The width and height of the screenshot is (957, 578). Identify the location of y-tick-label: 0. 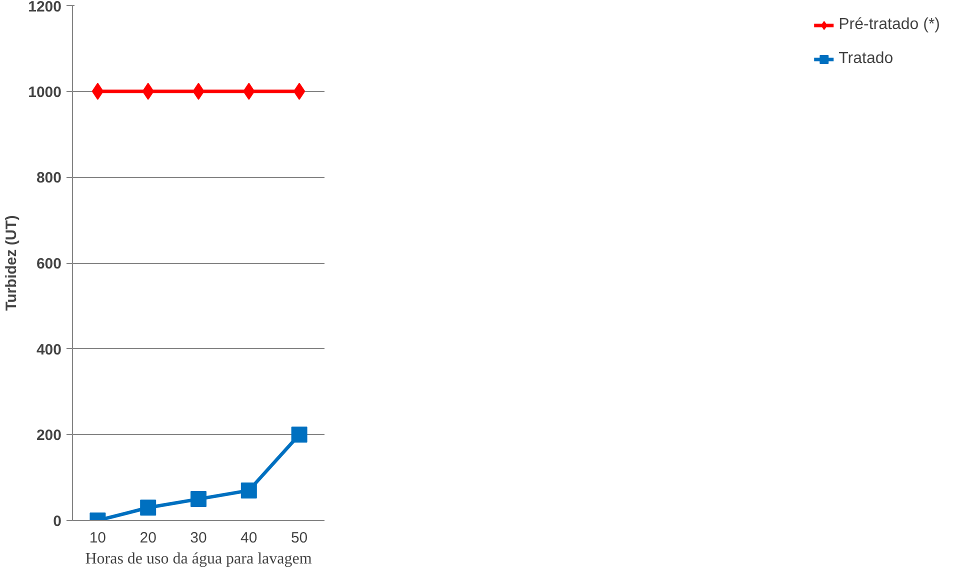
(57, 521).